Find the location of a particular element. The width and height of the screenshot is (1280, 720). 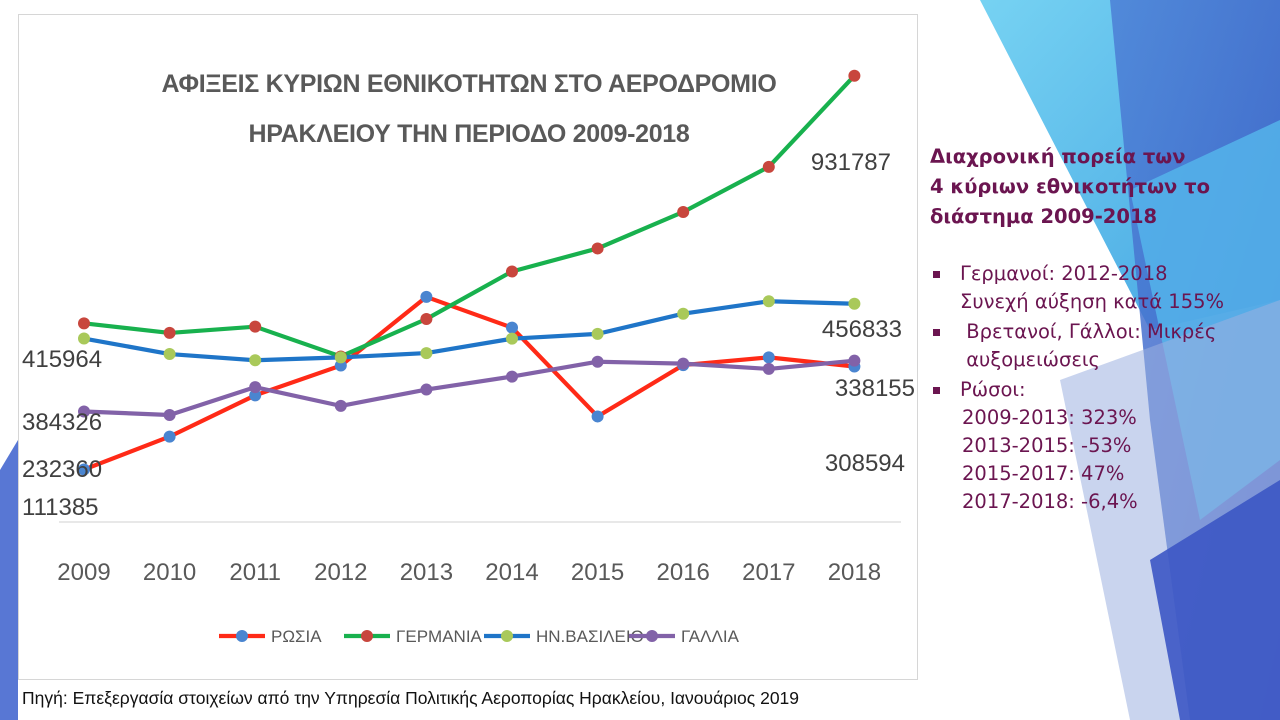

x-tick-label: 2010 is located at coordinates (169, 572).